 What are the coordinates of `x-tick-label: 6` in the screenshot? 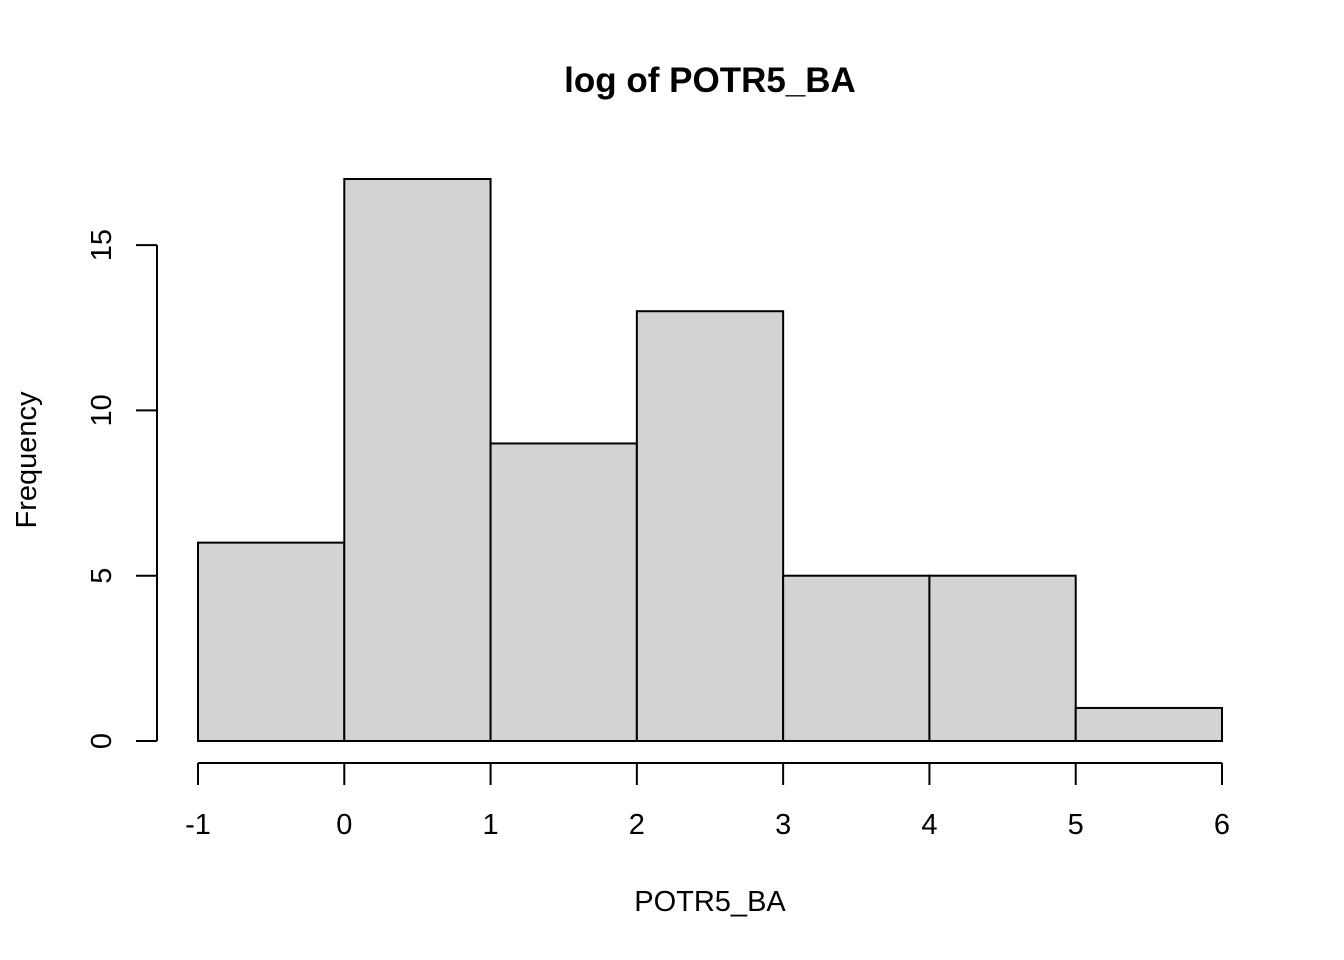 It's located at (1222, 825).